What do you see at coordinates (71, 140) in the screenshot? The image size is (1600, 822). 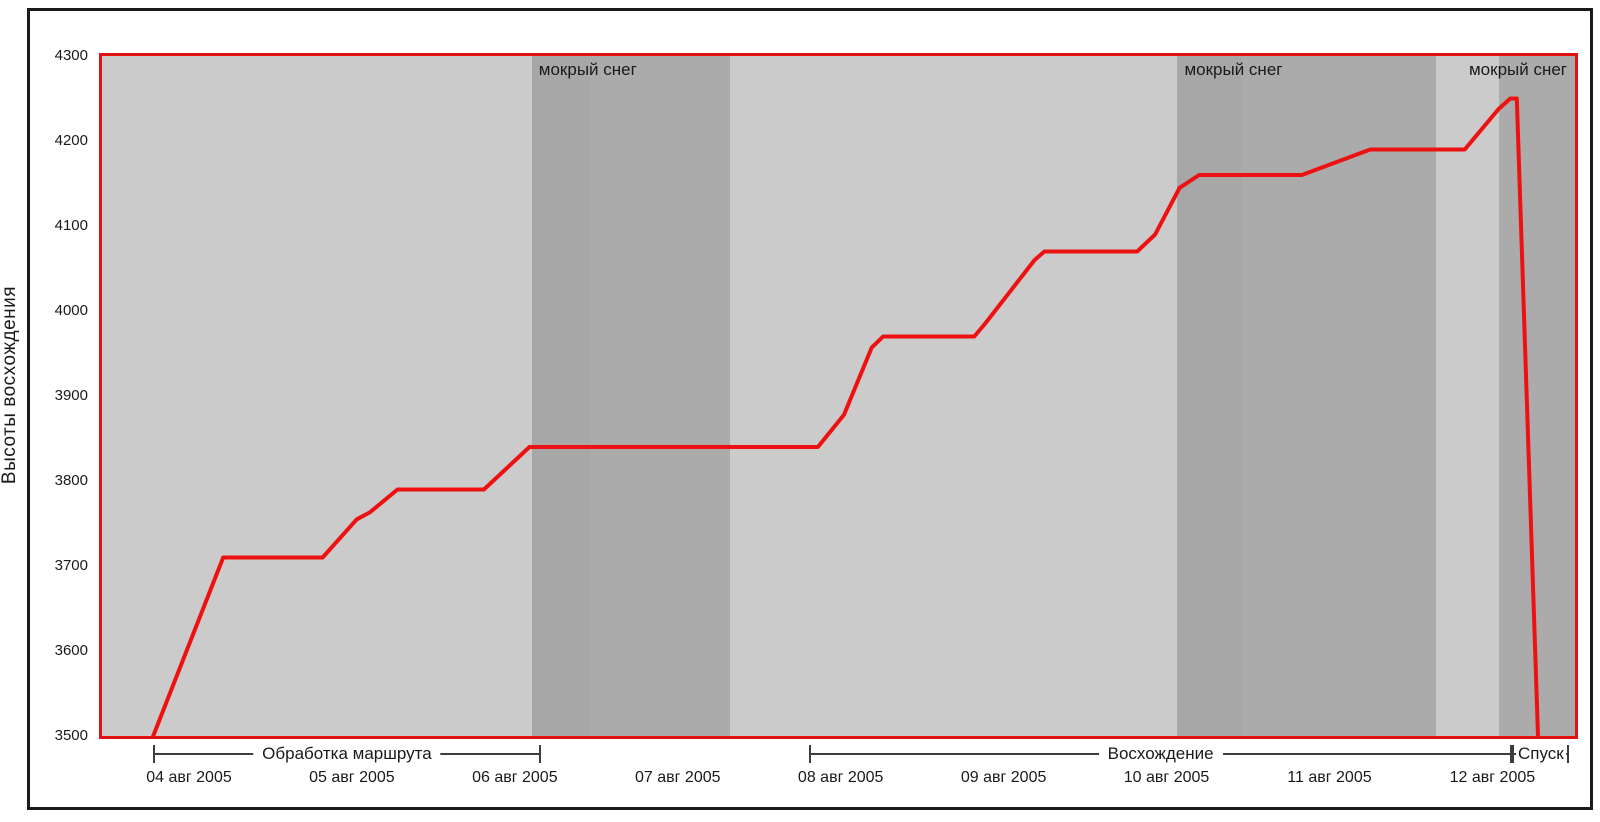 I see `y-tick-label: 4200` at bounding box center [71, 140].